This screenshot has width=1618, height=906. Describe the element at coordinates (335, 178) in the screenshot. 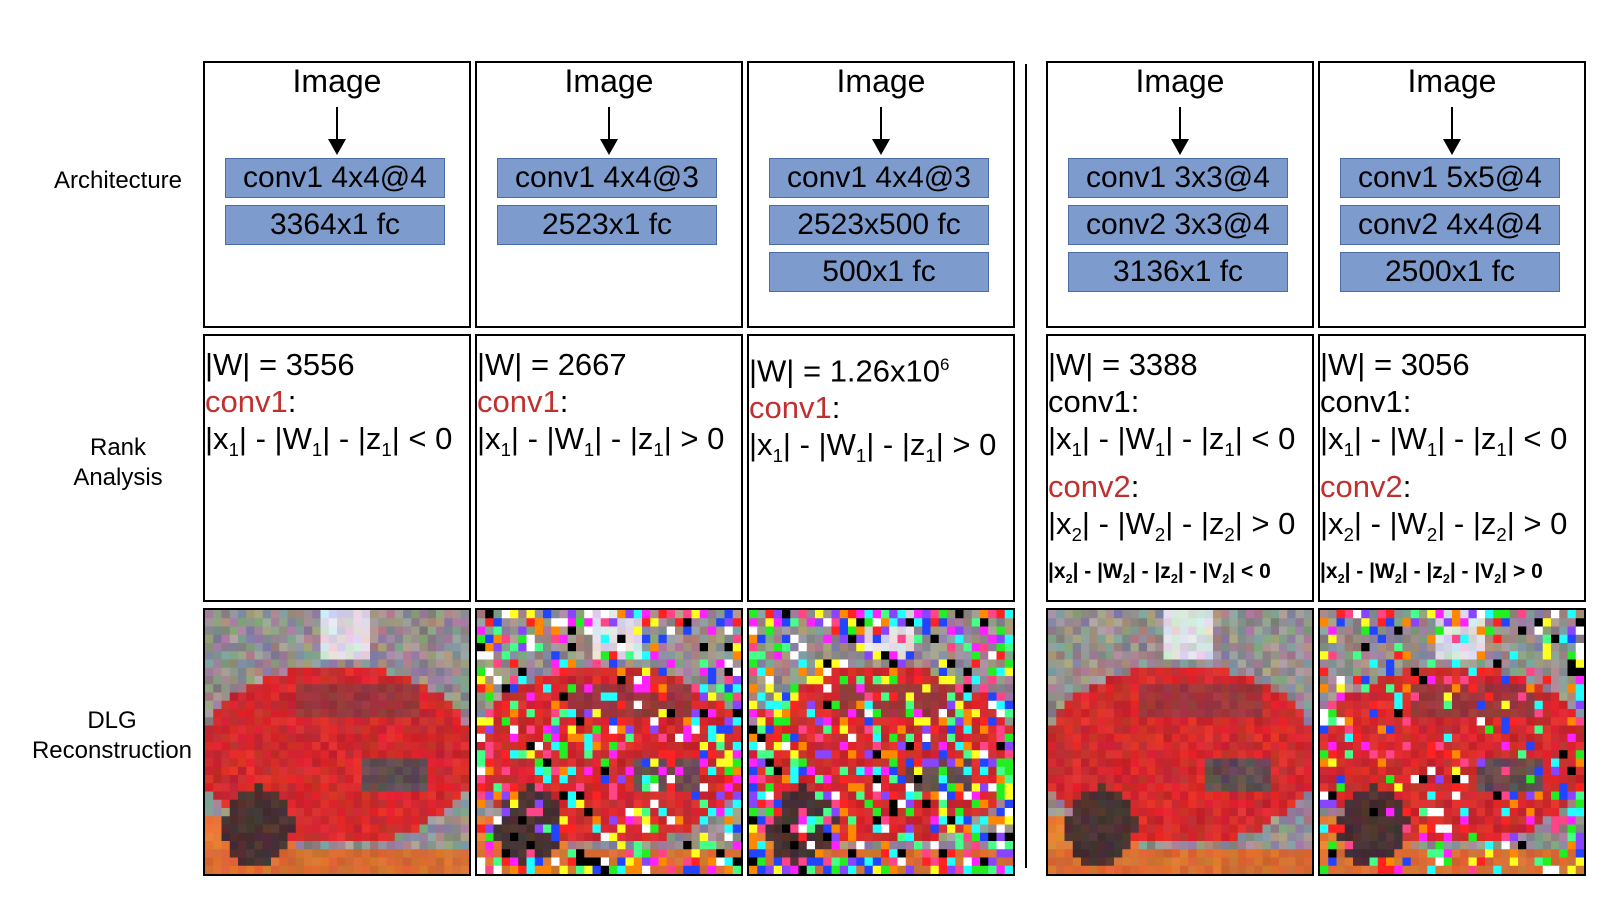

I see `layer-block: conv1 4x4@4` at that location.